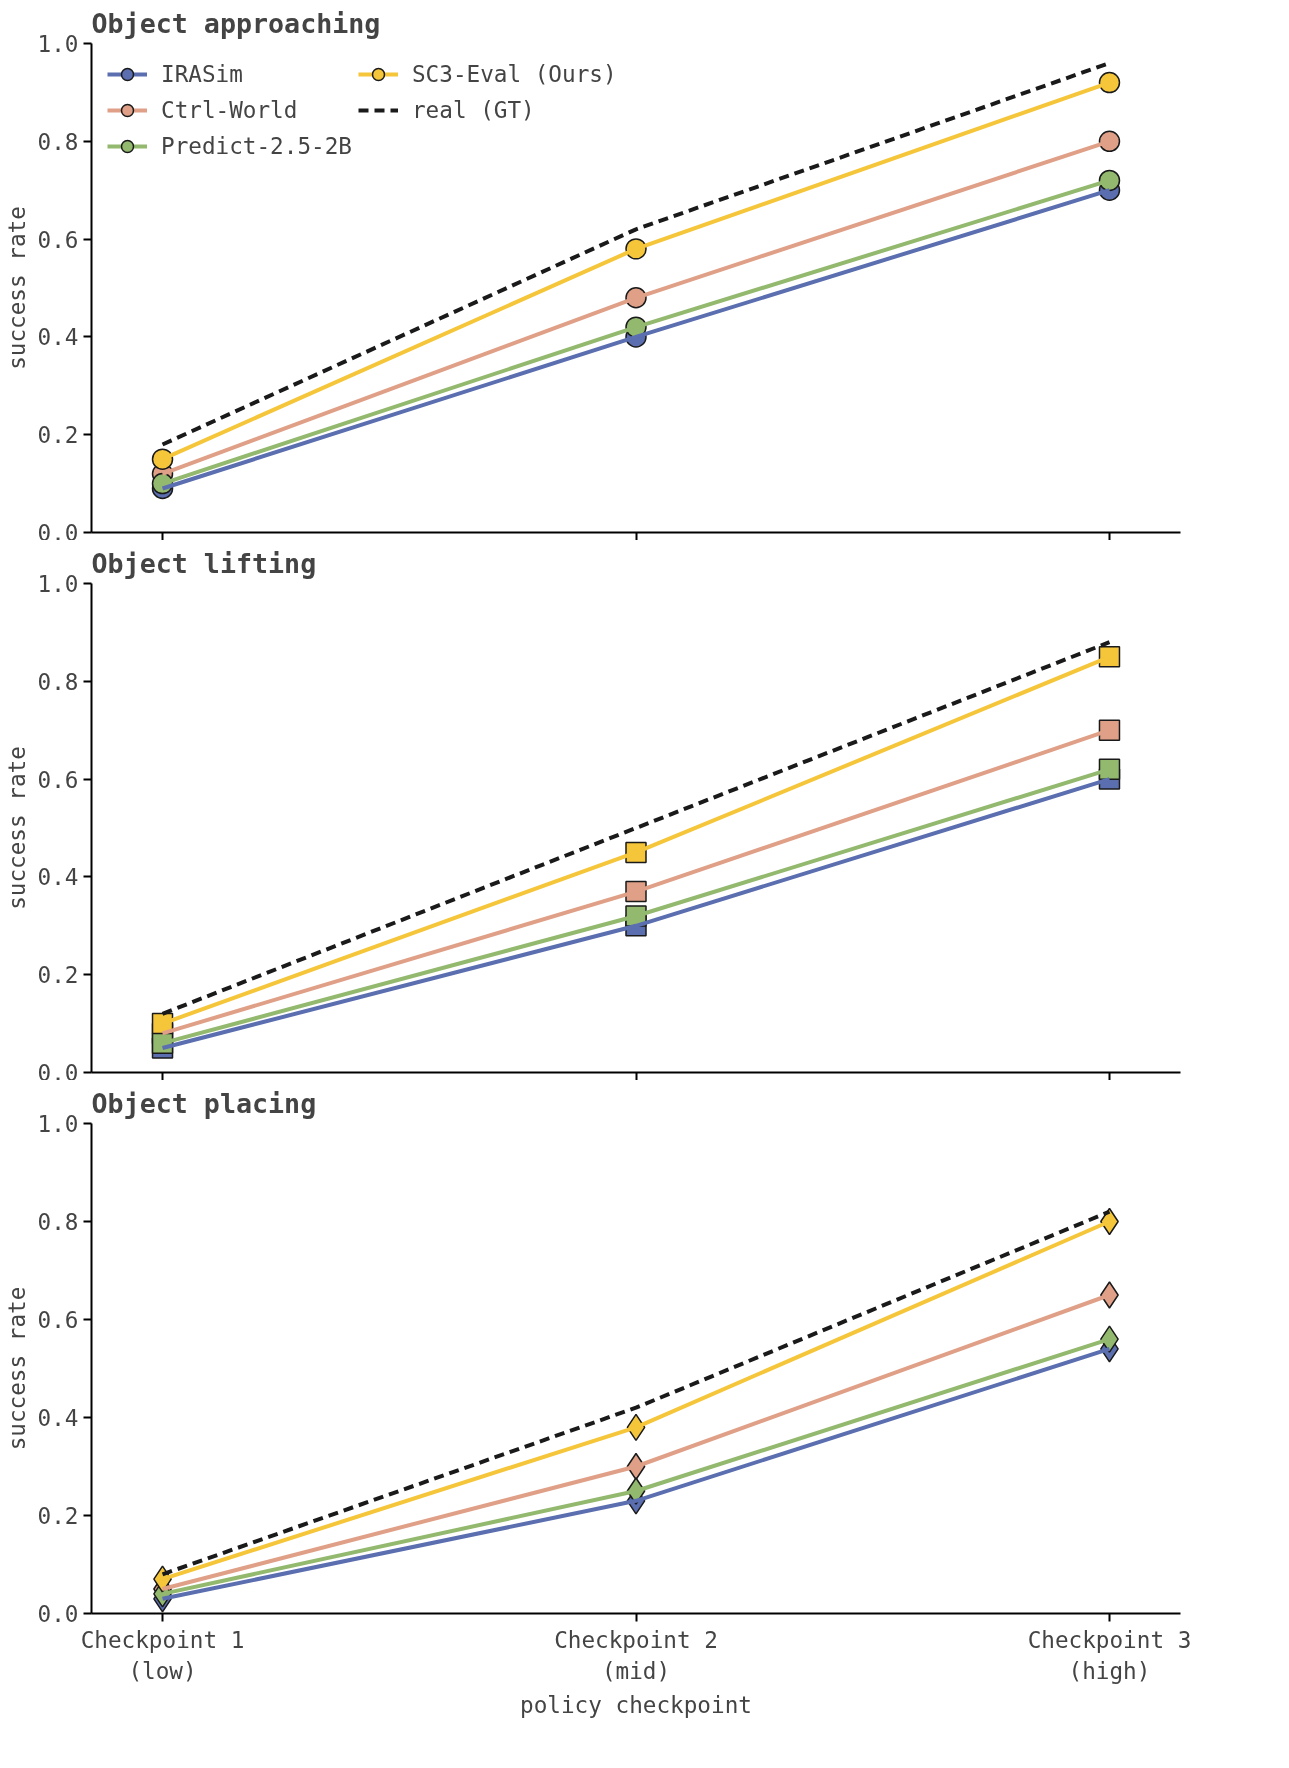 The height and width of the screenshot is (1768, 1289). I want to click on legend-label: real (GT), so click(473, 110).